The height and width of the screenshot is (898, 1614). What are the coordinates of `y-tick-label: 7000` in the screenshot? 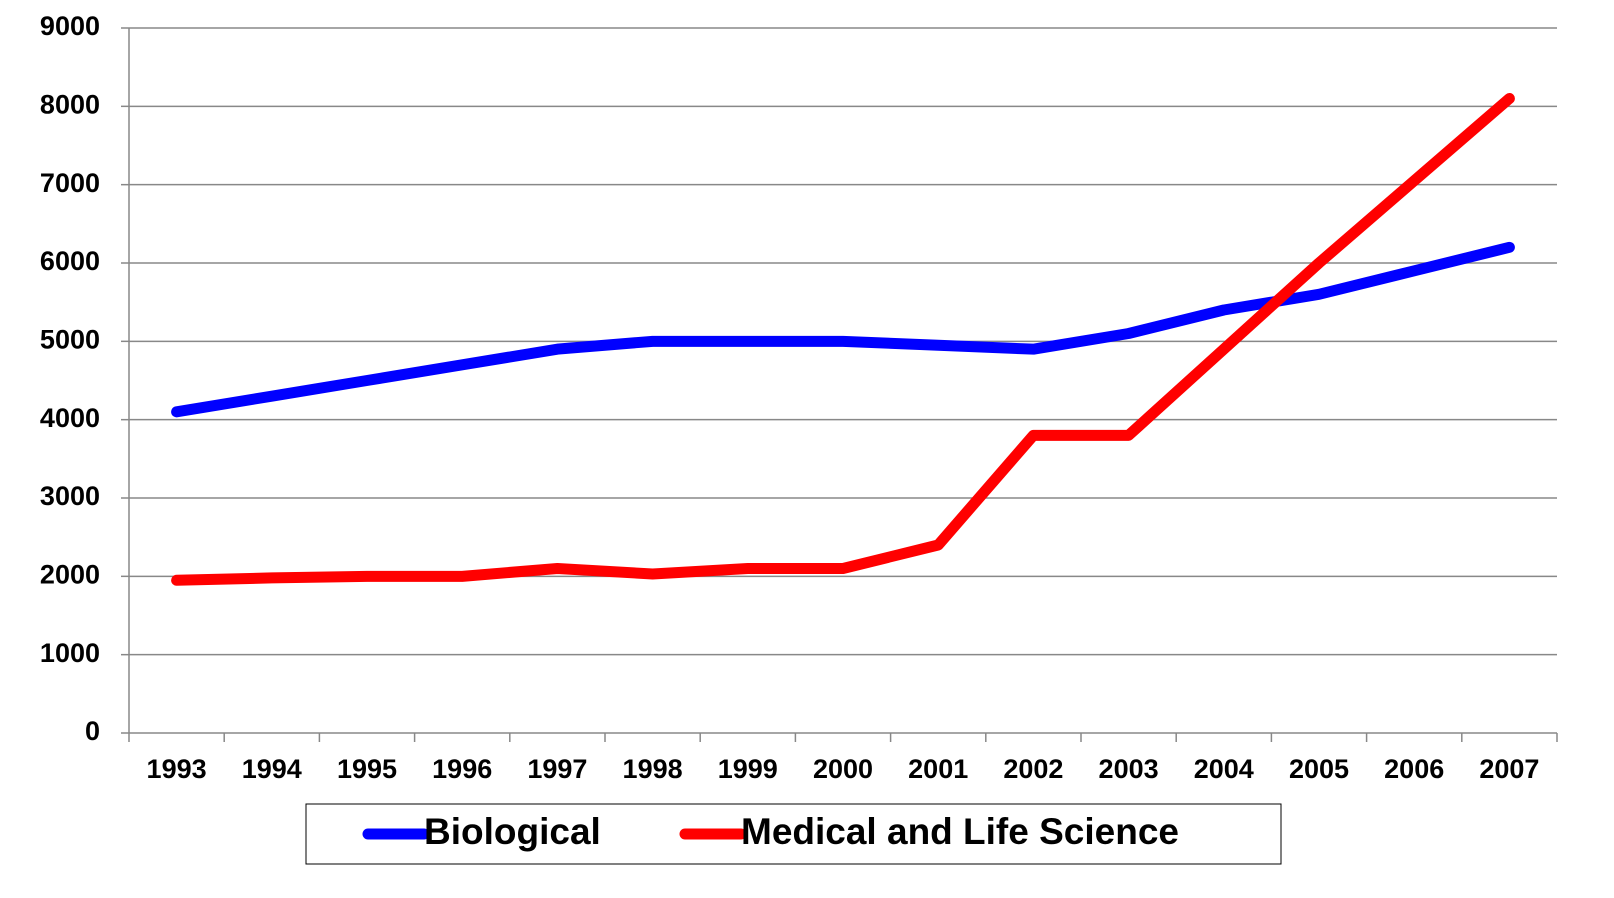 It's located at (70, 183).